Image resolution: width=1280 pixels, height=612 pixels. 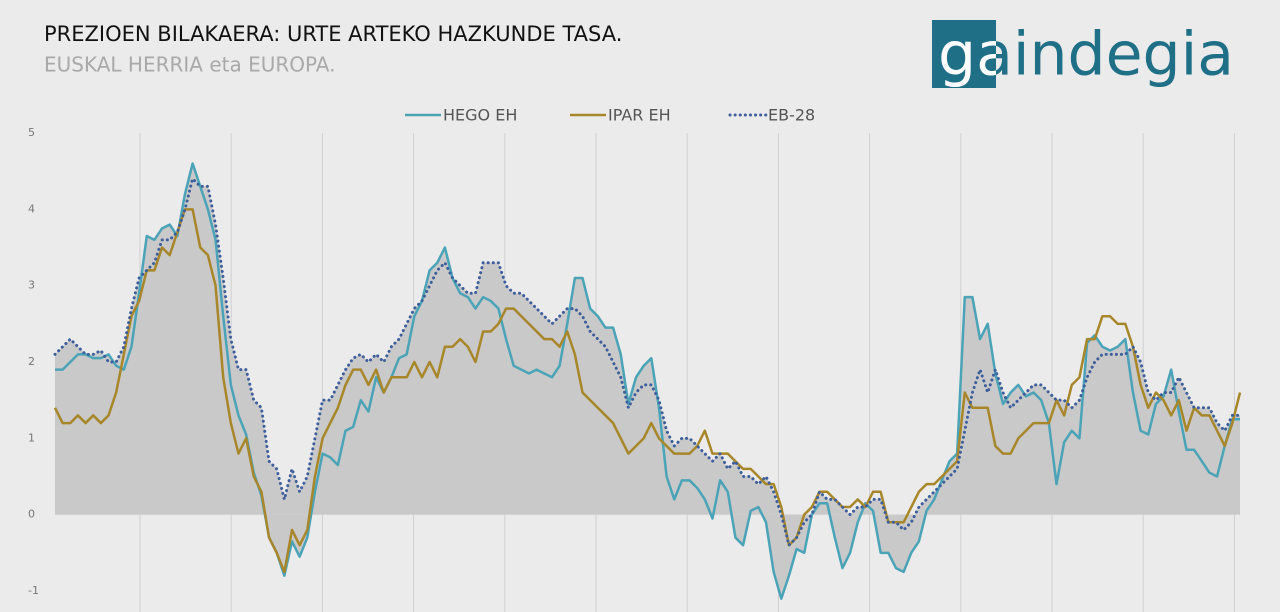 What do you see at coordinates (31, 132) in the screenshot?
I see `y-tick-label: 5` at bounding box center [31, 132].